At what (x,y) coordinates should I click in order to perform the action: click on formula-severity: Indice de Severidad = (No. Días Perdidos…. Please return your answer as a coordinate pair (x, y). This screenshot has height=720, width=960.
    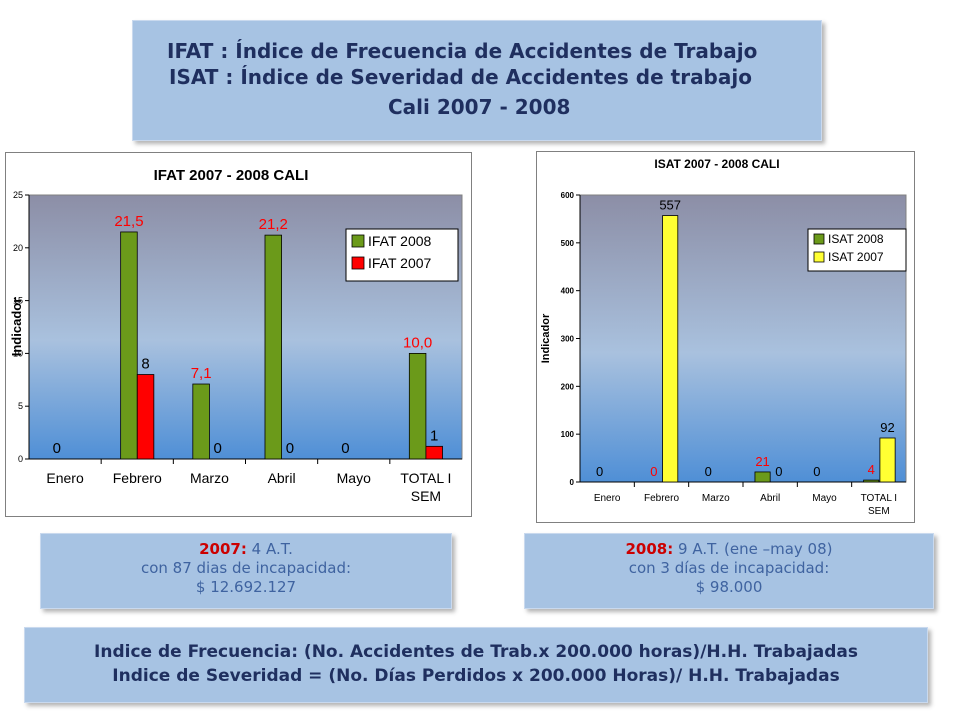
    Looking at the image, I should click on (476, 676).